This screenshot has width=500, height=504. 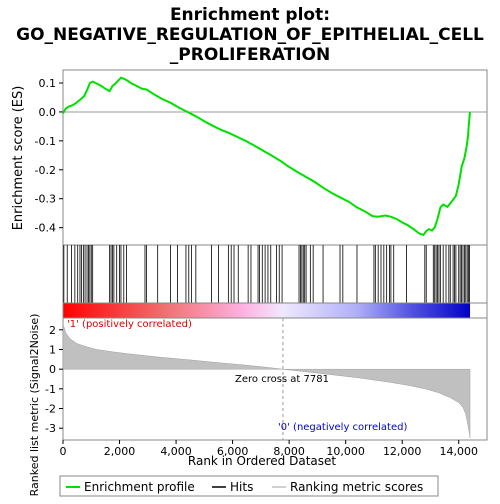 What do you see at coordinates (49, 156) in the screenshot?
I see `es-y-ticks: 0.1 0.0 -0.1 -0.2 -0.3 -0.4` at bounding box center [49, 156].